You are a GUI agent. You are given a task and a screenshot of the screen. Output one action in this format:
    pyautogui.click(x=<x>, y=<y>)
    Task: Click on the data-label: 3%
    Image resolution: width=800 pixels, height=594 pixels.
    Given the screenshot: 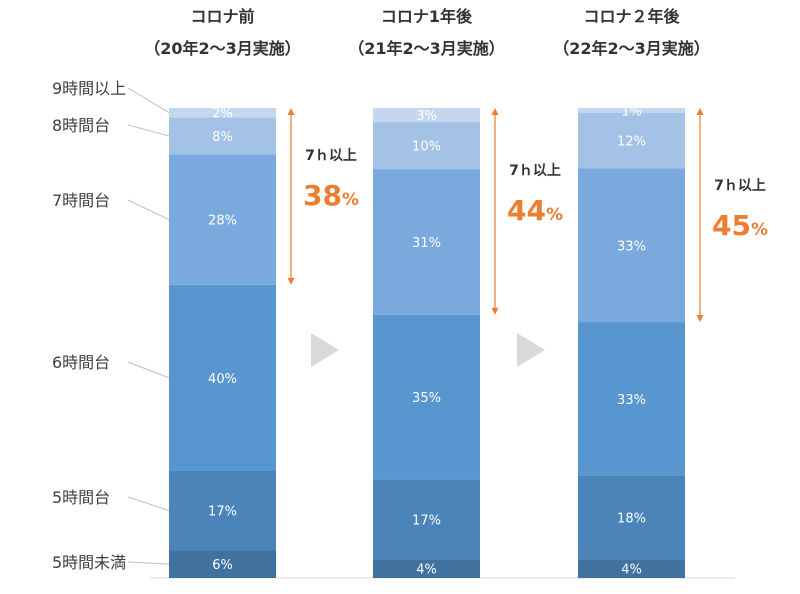 What is the action you would take?
    pyautogui.click(x=426, y=116)
    